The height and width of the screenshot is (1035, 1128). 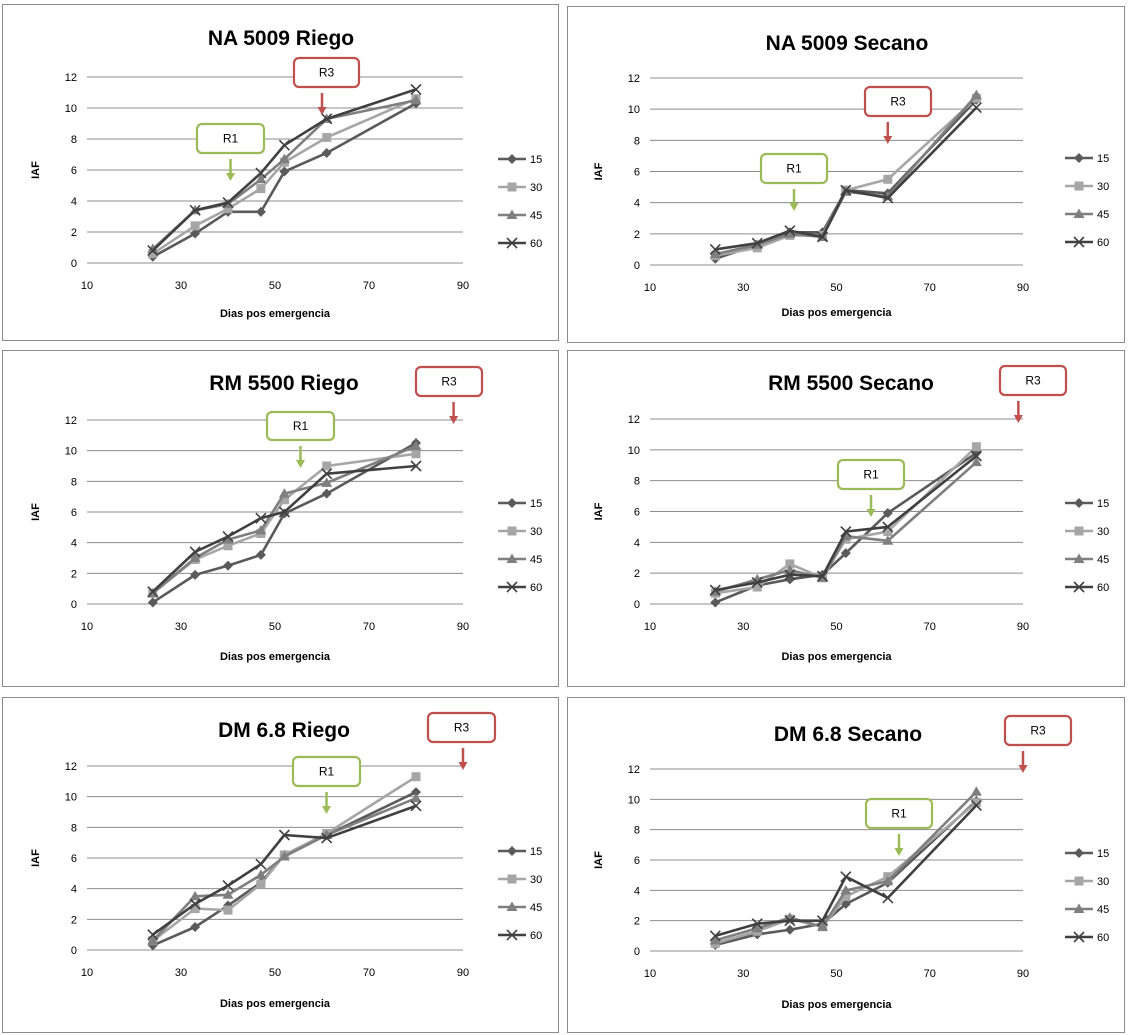 I want to click on y-tick-label: 12, so click(x=71, y=421).